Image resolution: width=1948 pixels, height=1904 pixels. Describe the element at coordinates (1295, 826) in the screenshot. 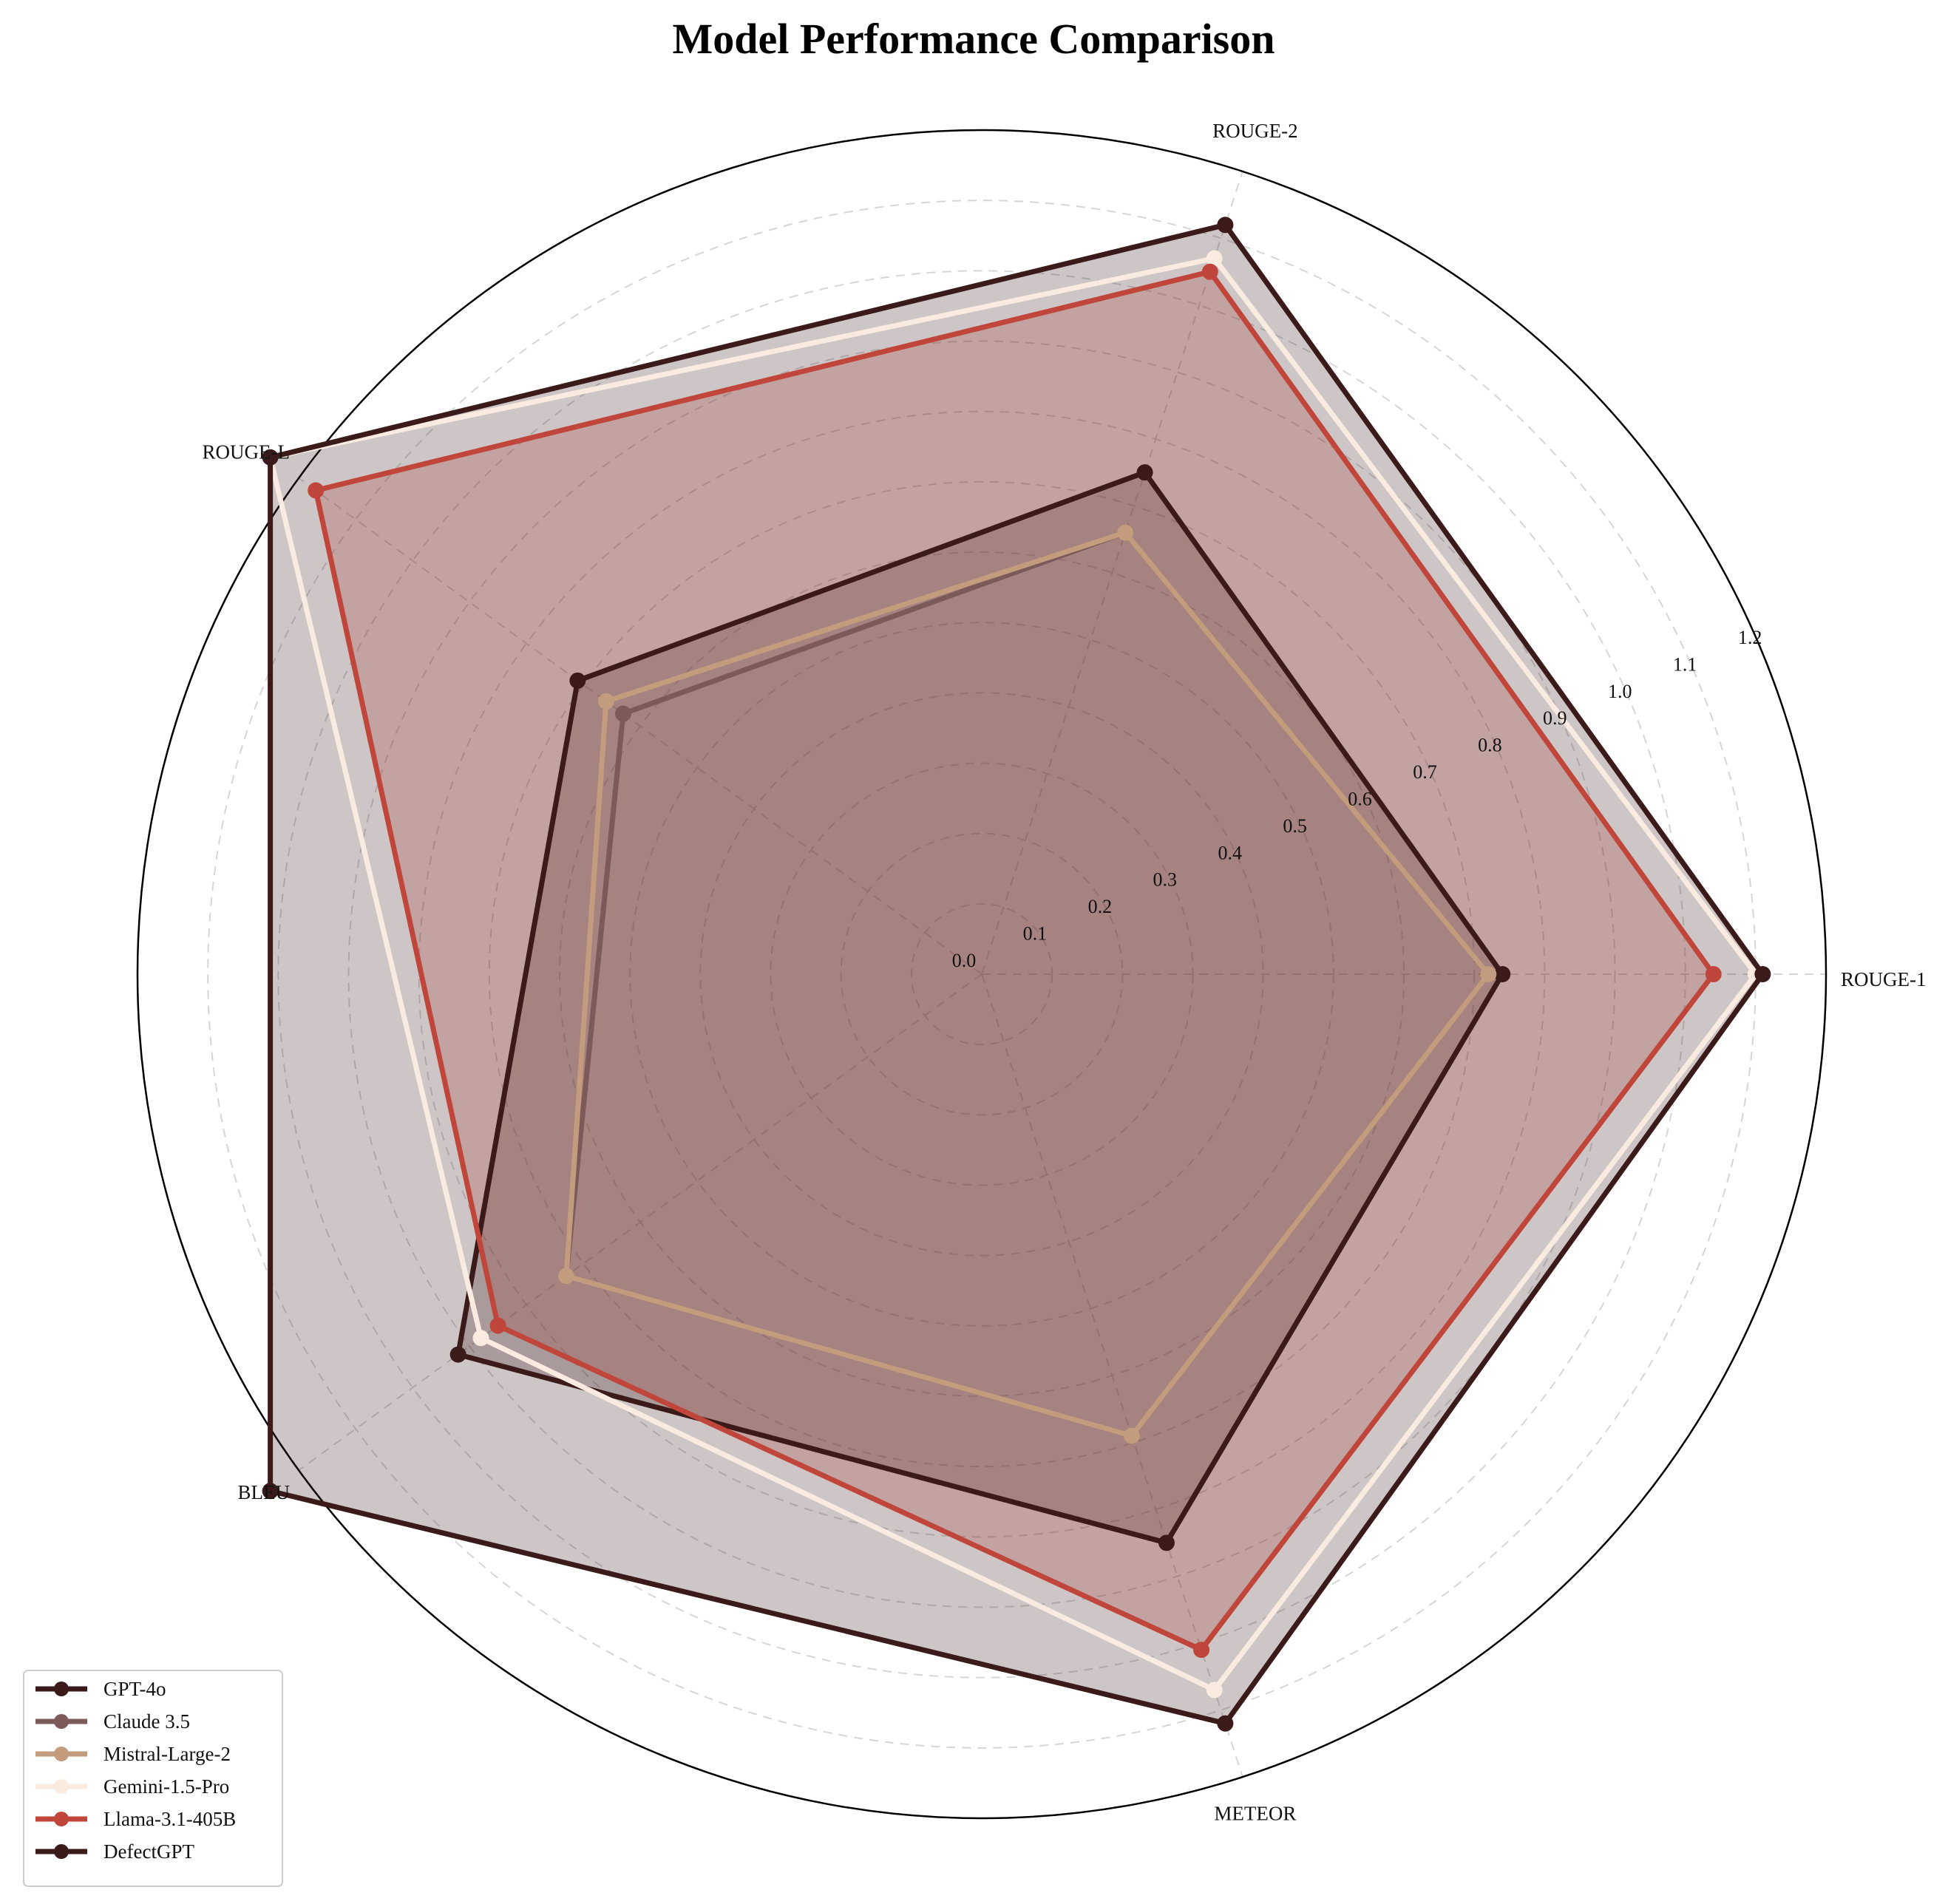

I see `radial-tick-label: 0.5` at that location.